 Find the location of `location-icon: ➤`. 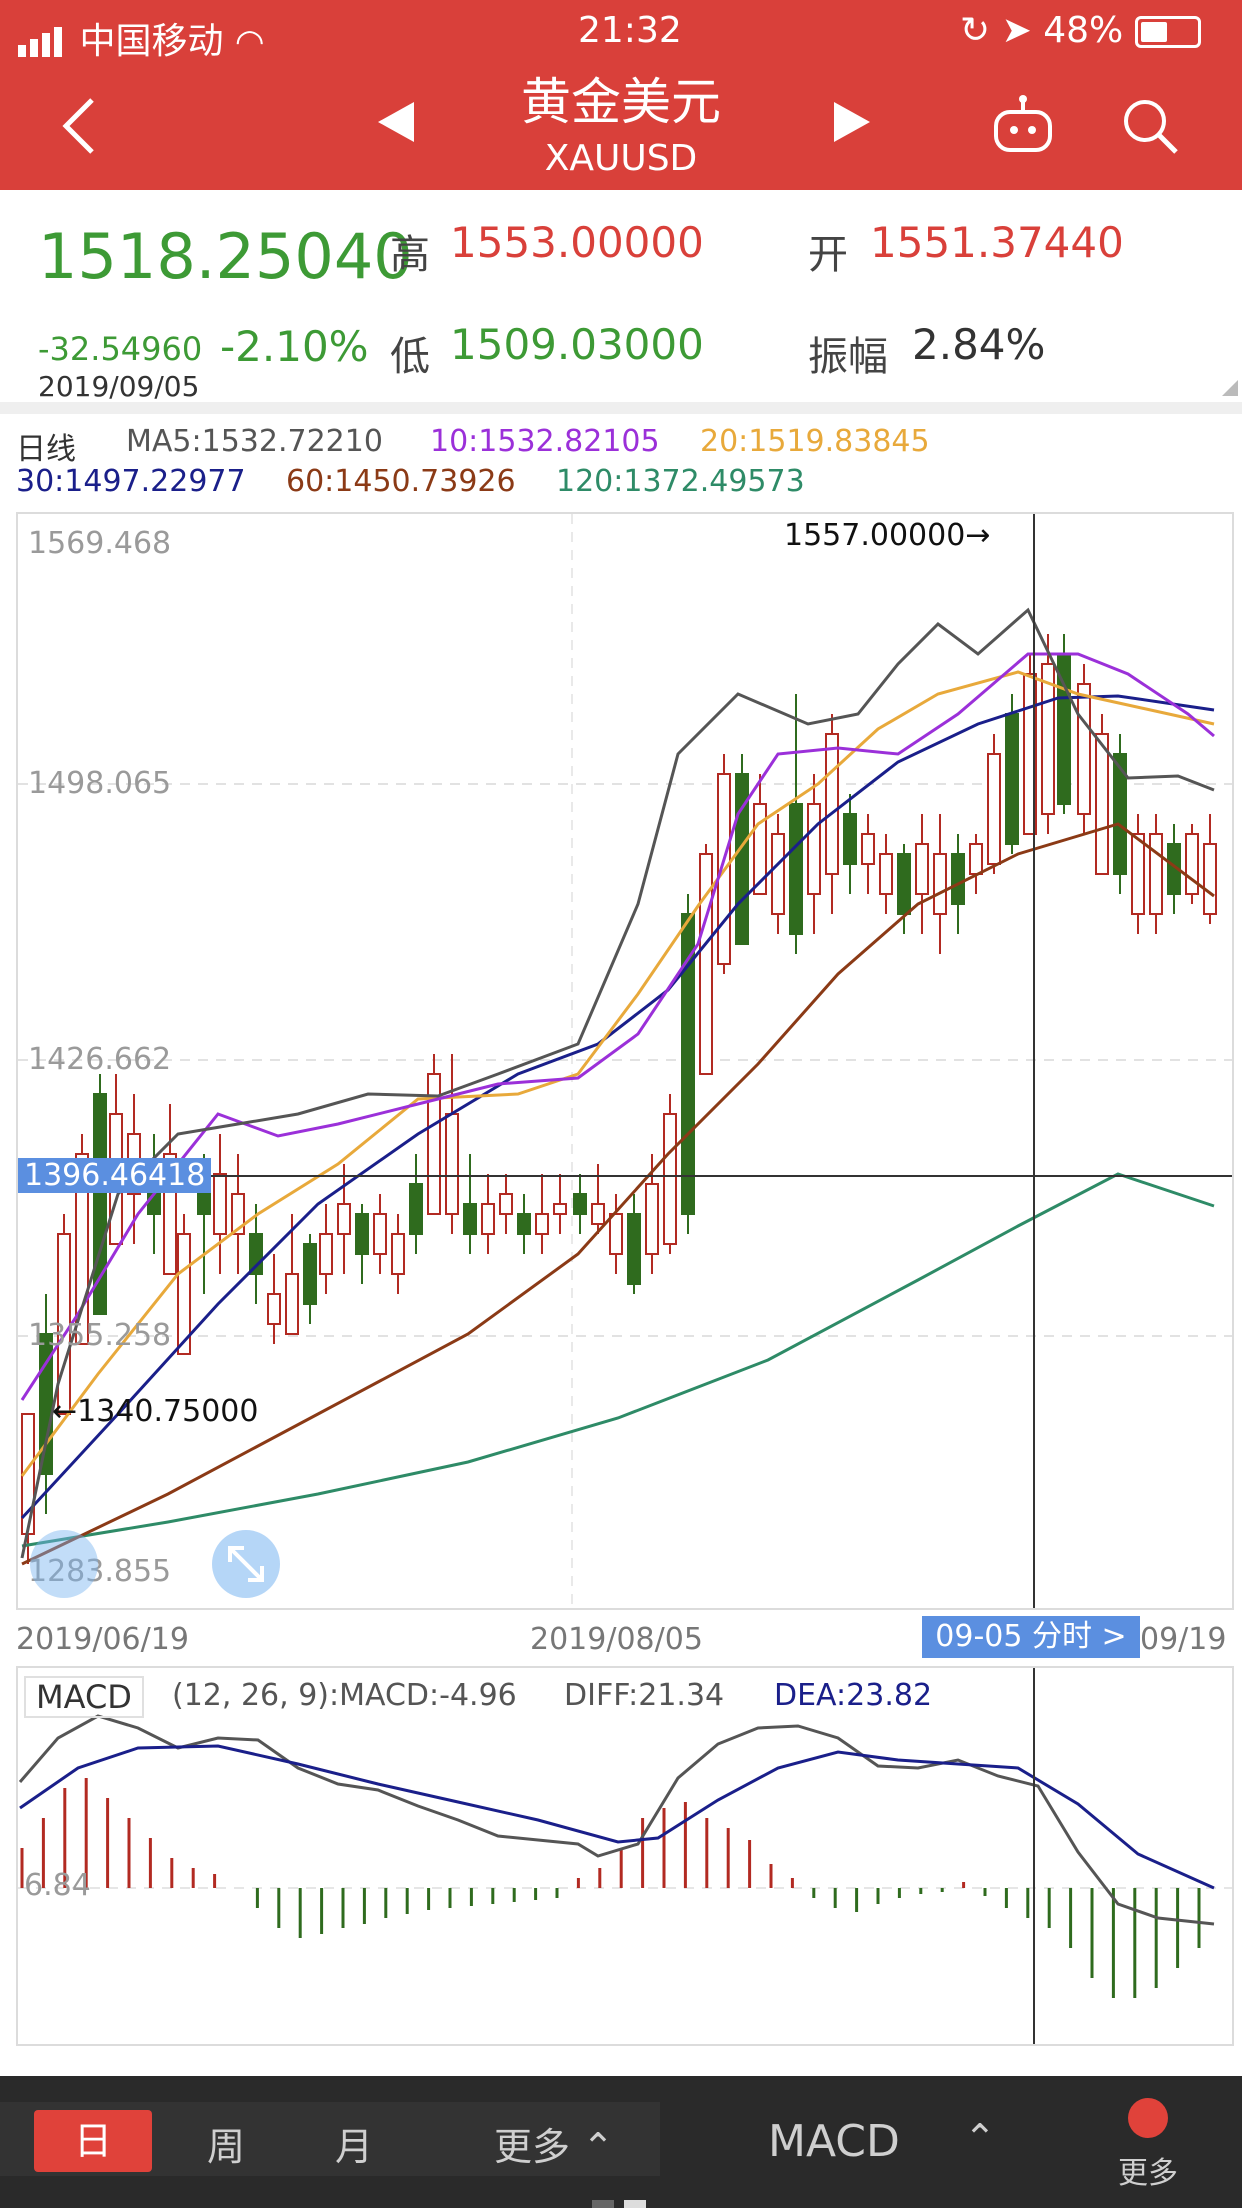

location-icon: ➤ is located at coordinates (1016, 30).